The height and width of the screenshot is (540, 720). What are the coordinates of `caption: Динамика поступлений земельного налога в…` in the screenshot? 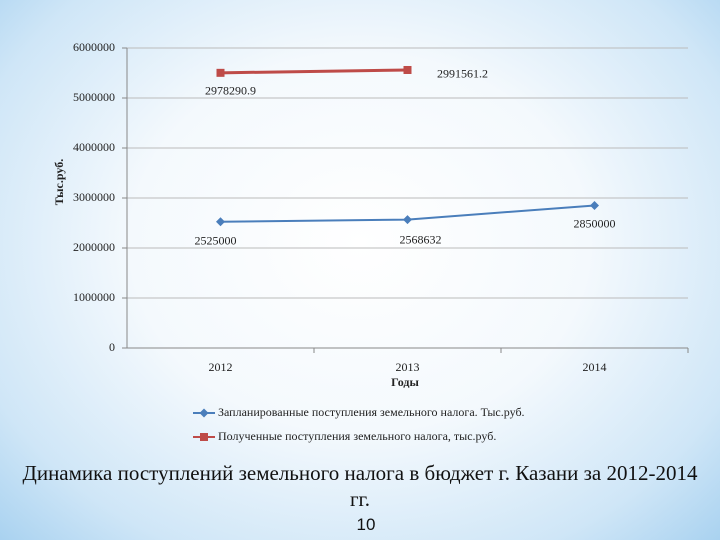 It's located at (360, 486).